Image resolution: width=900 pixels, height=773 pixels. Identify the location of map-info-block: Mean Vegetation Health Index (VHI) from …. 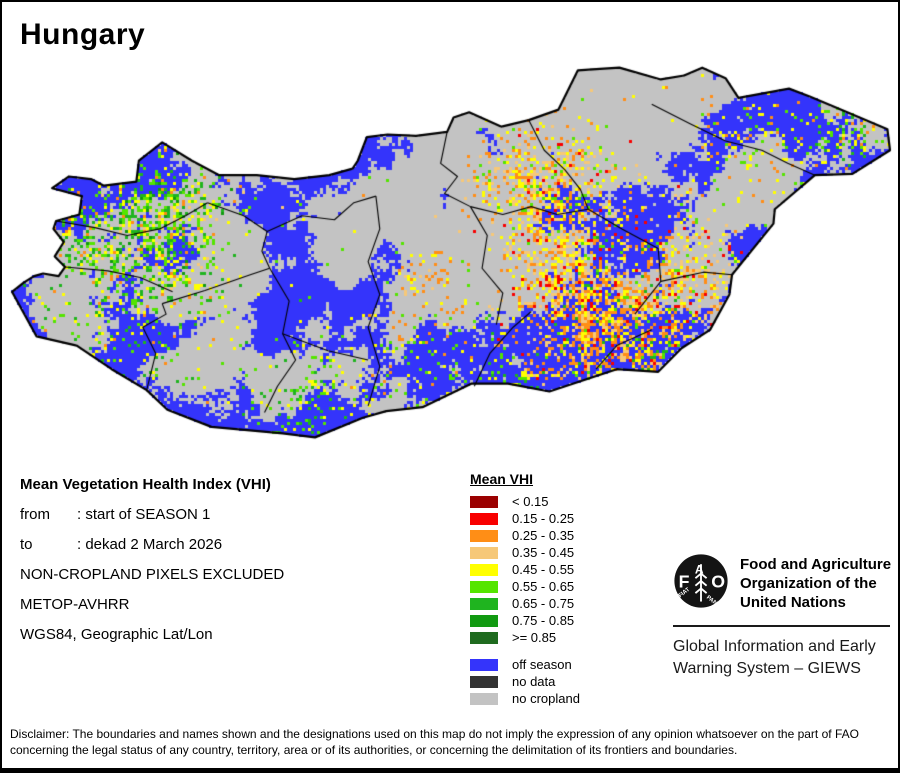
(240, 560).